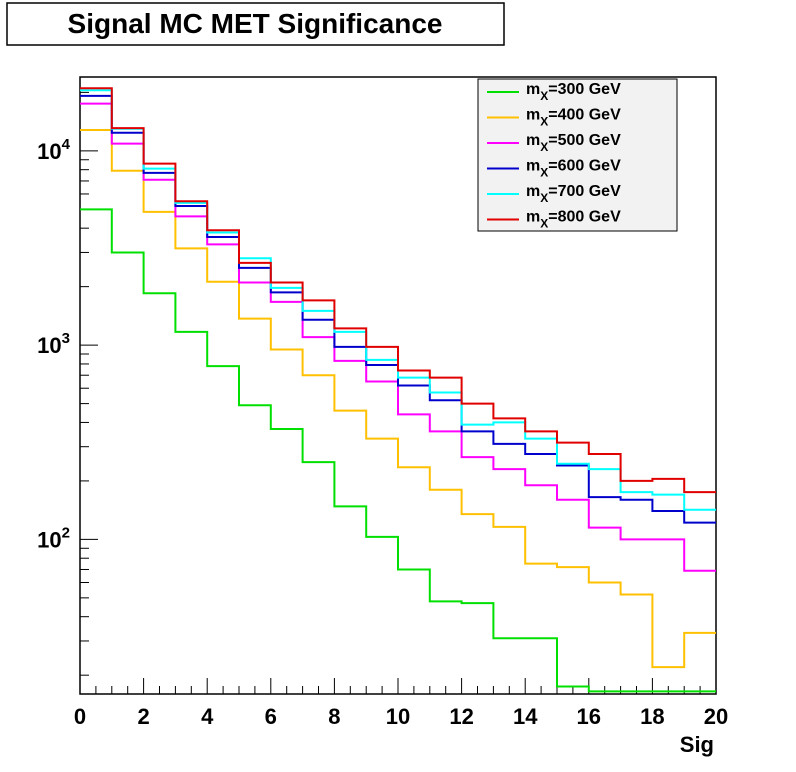  I want to click on x-tick-label: 20, so click(716, 716).